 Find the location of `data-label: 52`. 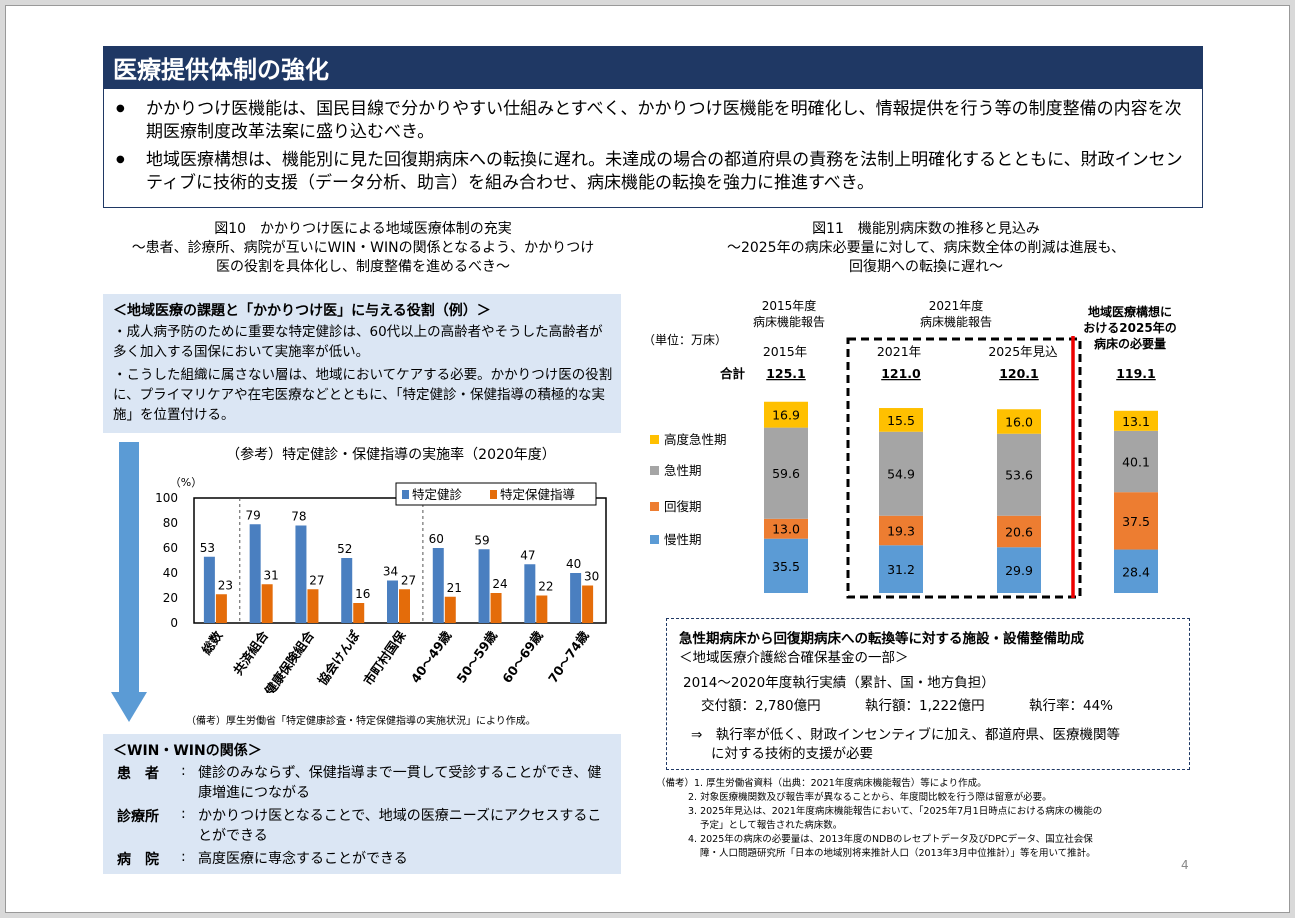

data-label: 52 is located at coordinates (344, 549).